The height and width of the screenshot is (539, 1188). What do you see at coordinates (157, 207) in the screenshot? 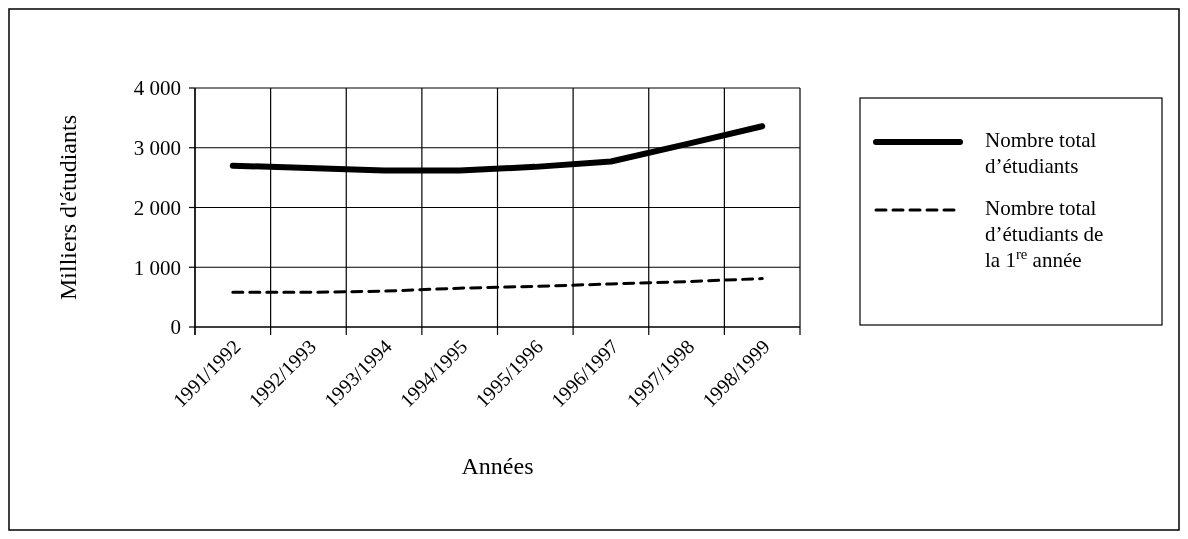
I see `y-tick-label: 2 000` at bounding box center [157, 207].